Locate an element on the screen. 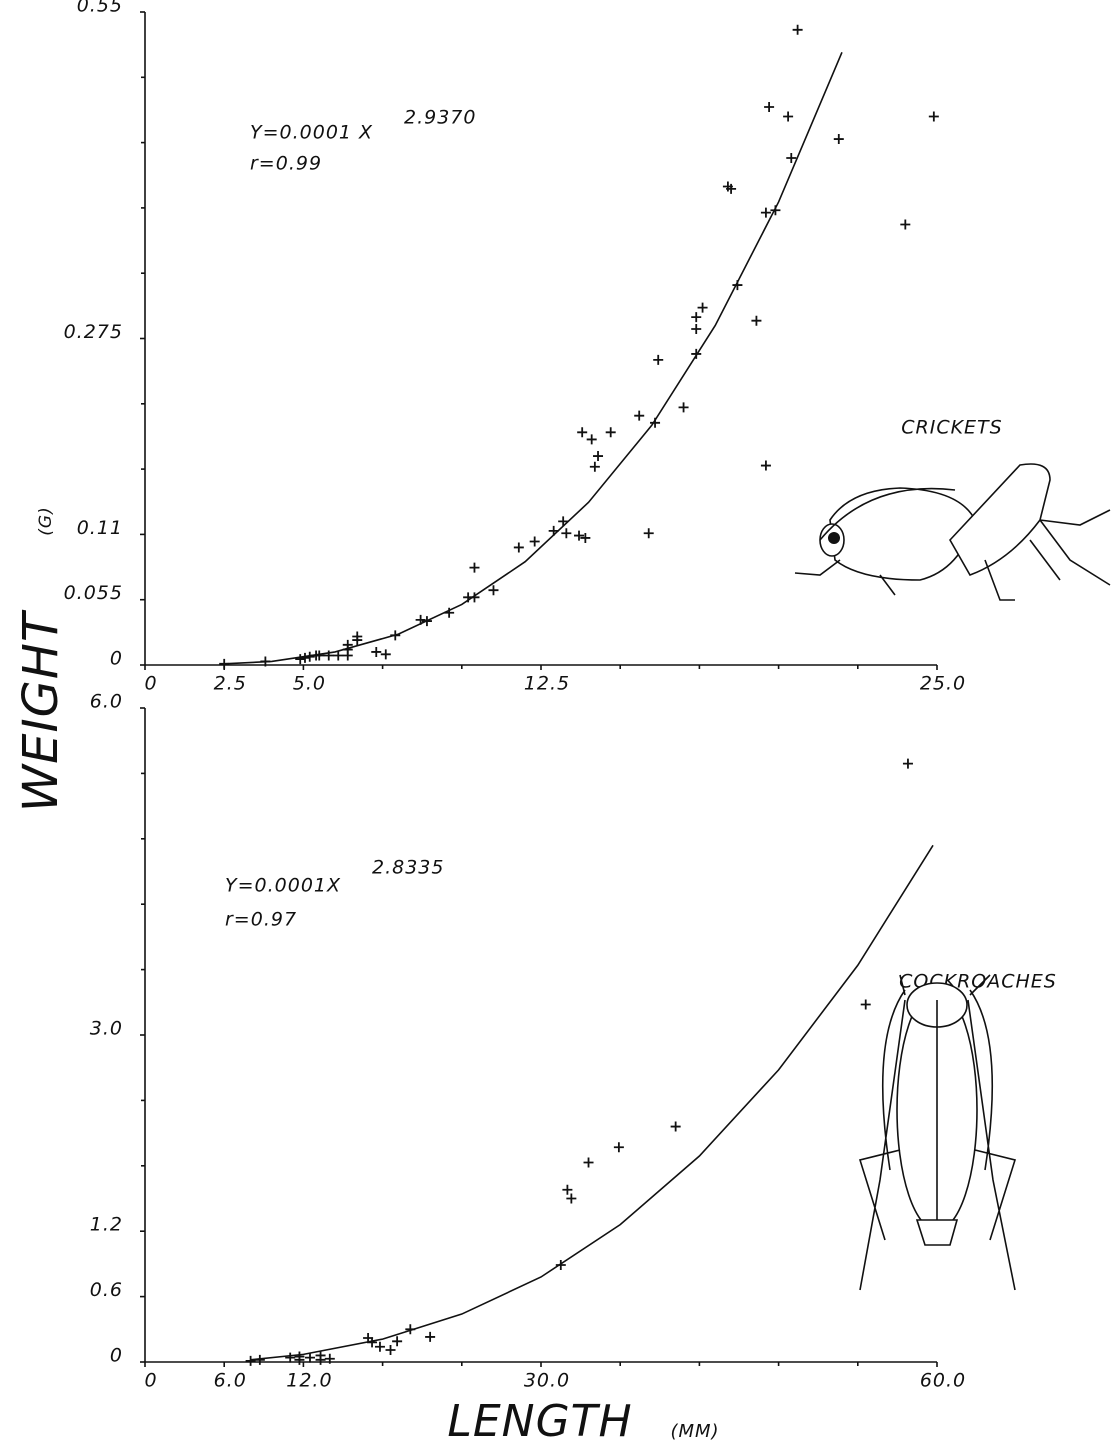 Image resolution: width=1114 pixels, height=1449 pixels. y-tick-label: 0.11 is located at coordinates (100, 528).